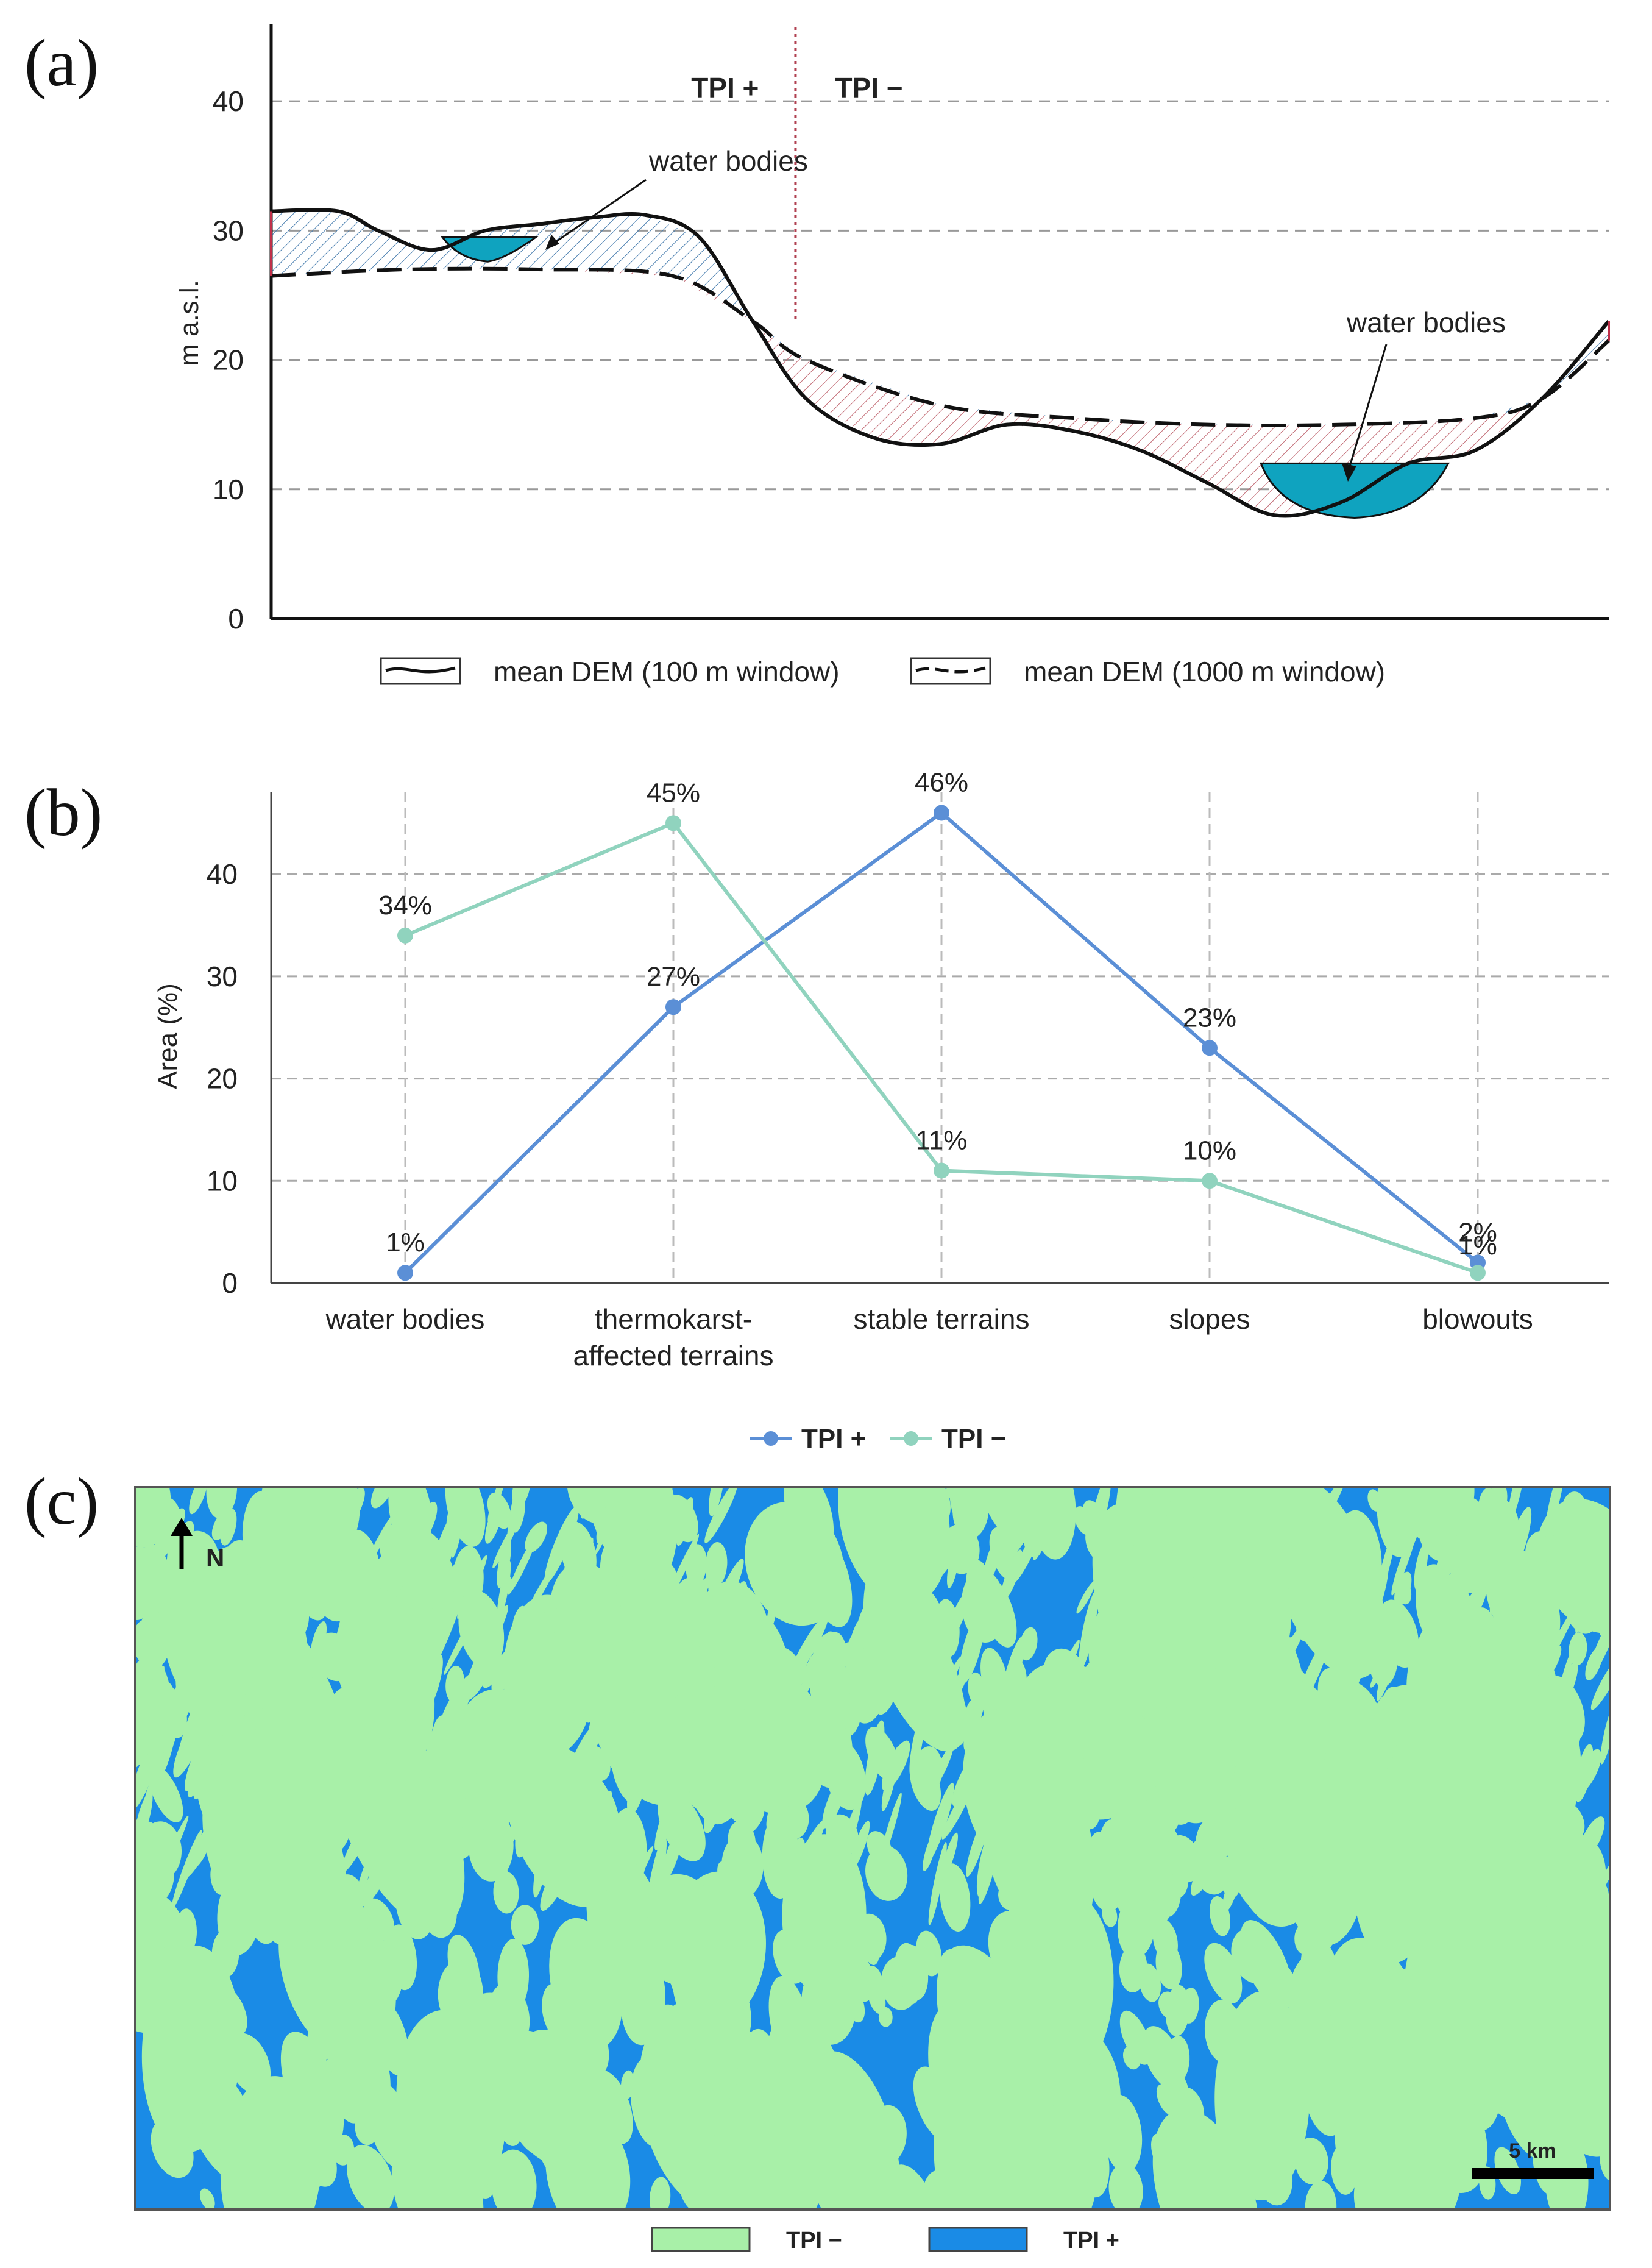 This screenshot has height=2268, width=1652. Describe the element at coordinates (420, 671) in the screenshot. I see `legend-swatch-100m` at that location.